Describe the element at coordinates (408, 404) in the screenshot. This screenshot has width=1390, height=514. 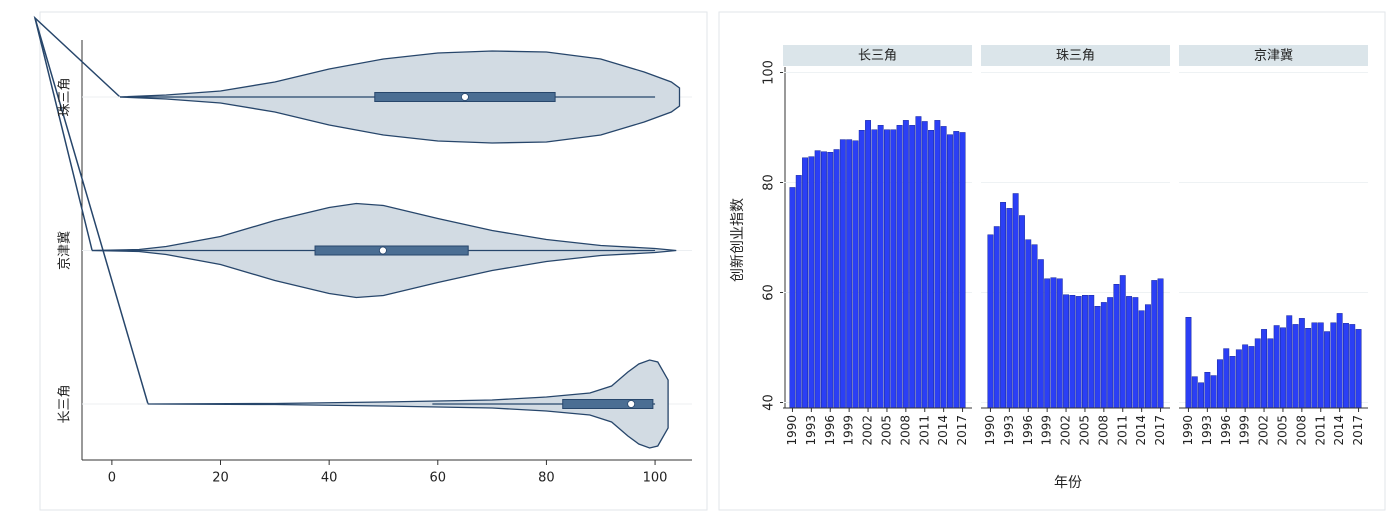
I see `violin` at that location.